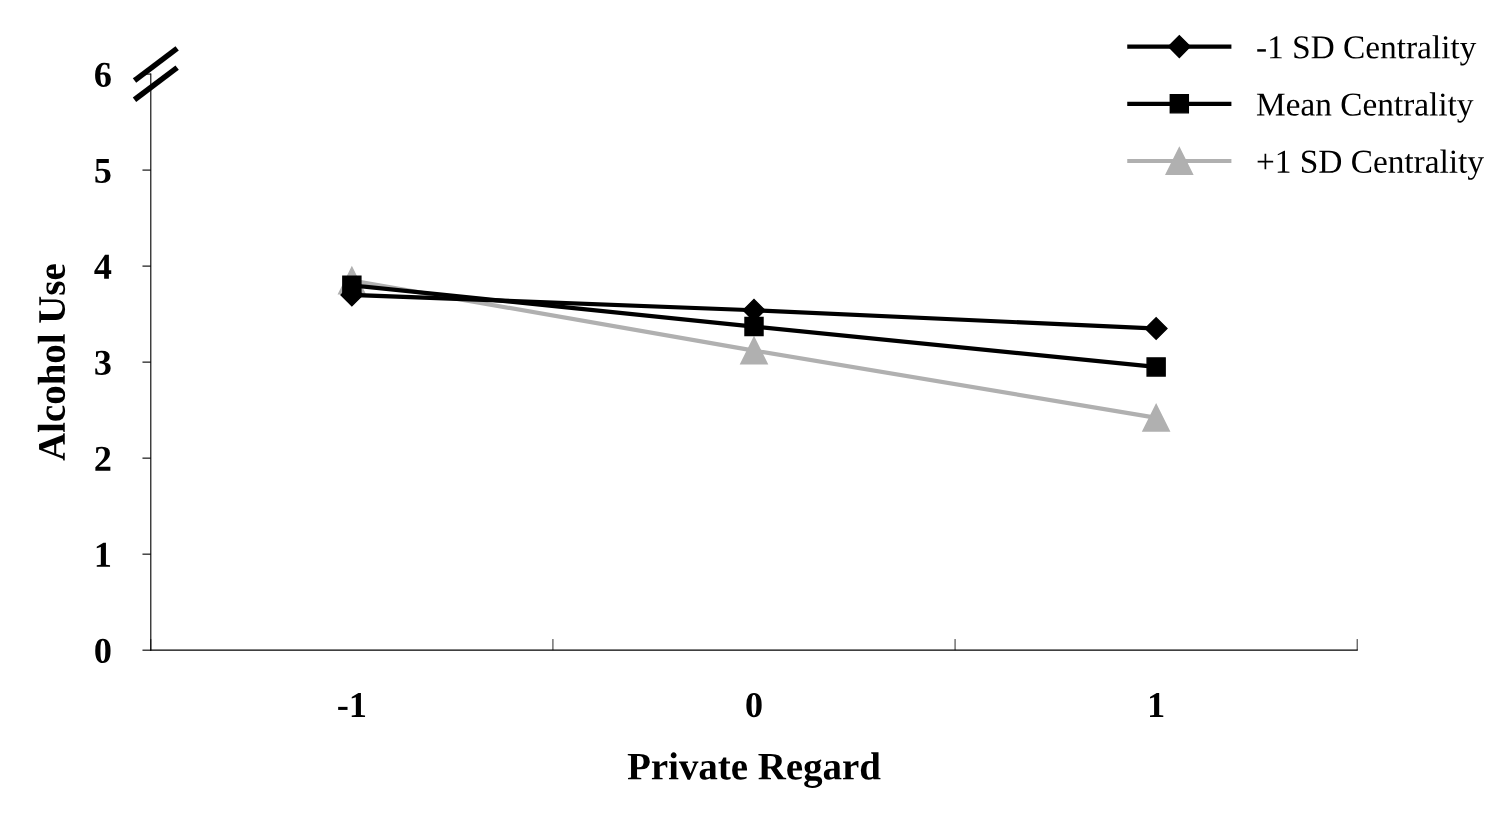 The height and width of the screenshot is (823, 1508). What do you see at coordinates (51, 362) in the screenshot?
I see `y-axis-title: Alcohol Use` at bounding box center [51, 362].